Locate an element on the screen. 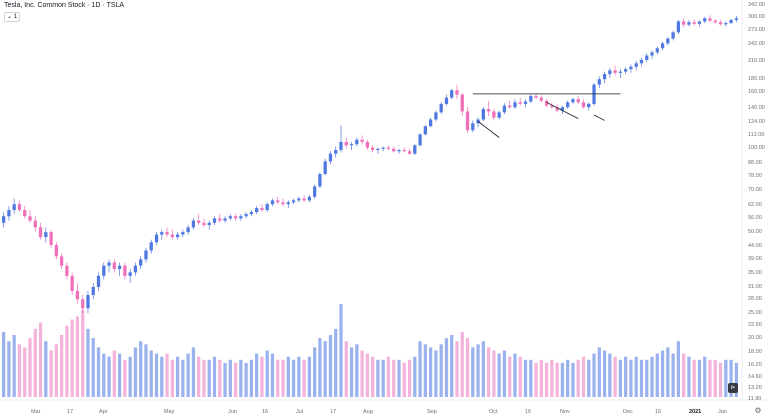 Image resolution: width=768 pixels, height=417 pixels. time-axis-label: 17 is located at coordinates (333, 412).